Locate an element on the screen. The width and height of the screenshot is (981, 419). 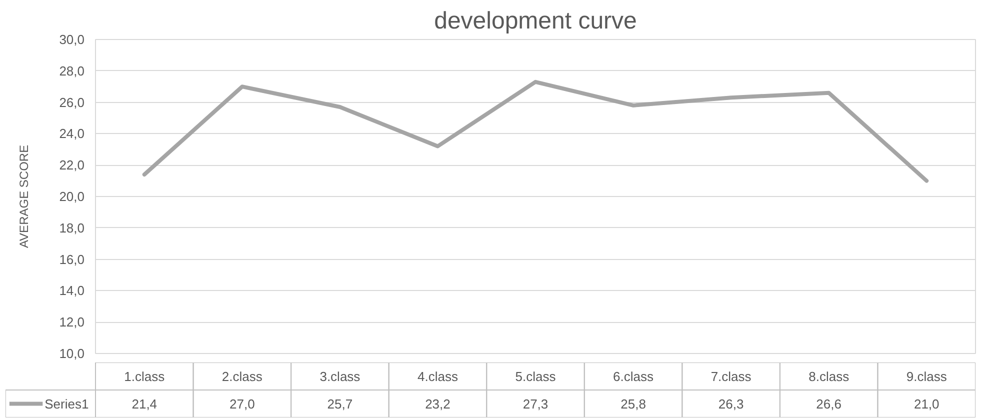
y-tick-label: 20,0 is located at coordinates (72, 196).